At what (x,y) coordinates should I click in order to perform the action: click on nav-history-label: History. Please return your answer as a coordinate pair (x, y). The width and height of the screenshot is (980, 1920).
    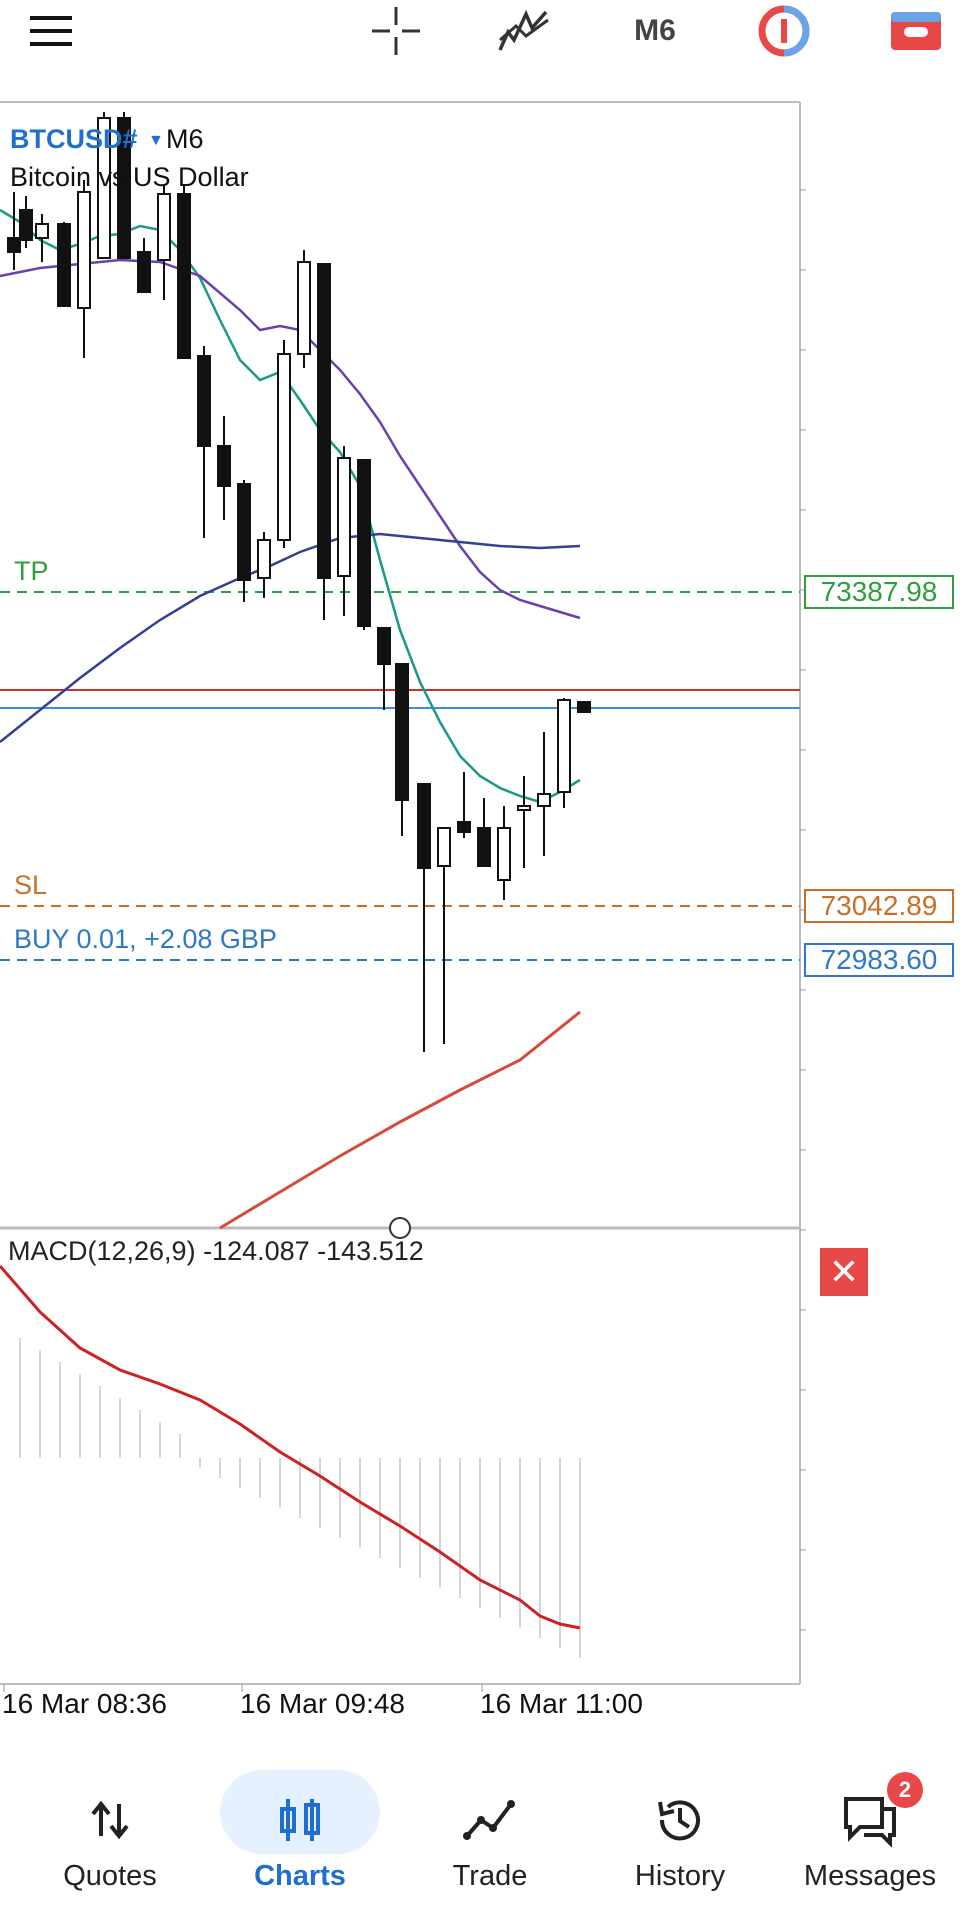
    Looking at the image, I should click on (680, 1876).